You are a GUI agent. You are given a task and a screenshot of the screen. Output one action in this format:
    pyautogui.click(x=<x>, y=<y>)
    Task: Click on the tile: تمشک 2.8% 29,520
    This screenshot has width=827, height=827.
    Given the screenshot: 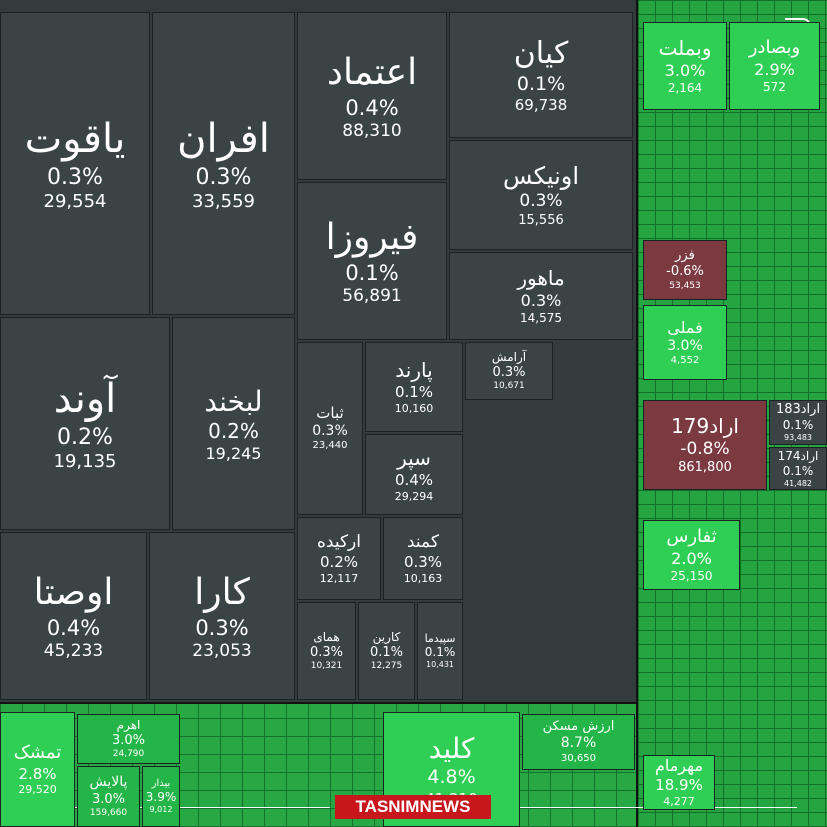 What is the action you would take?
    pyautogui.click(x=37, y=769)
    